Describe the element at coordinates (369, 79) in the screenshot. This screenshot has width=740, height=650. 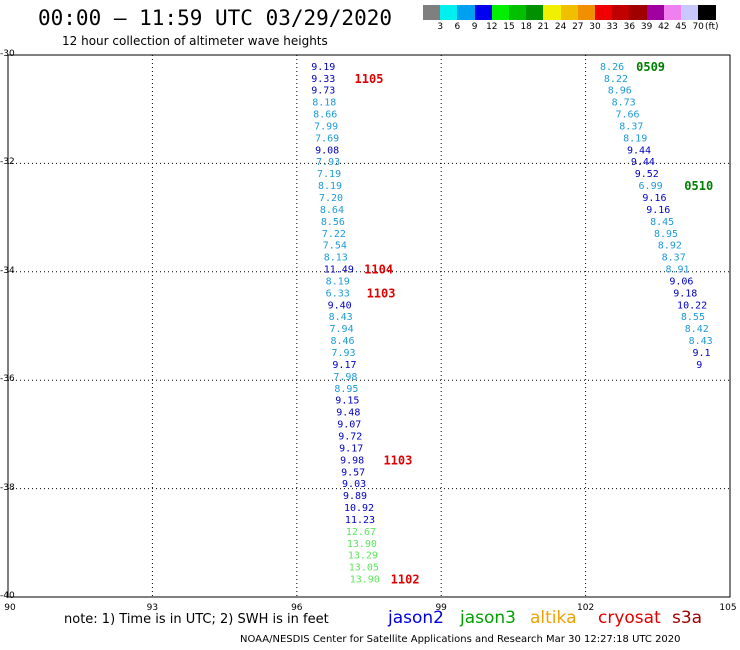
I see `pass-time-label: 1105` at that location.